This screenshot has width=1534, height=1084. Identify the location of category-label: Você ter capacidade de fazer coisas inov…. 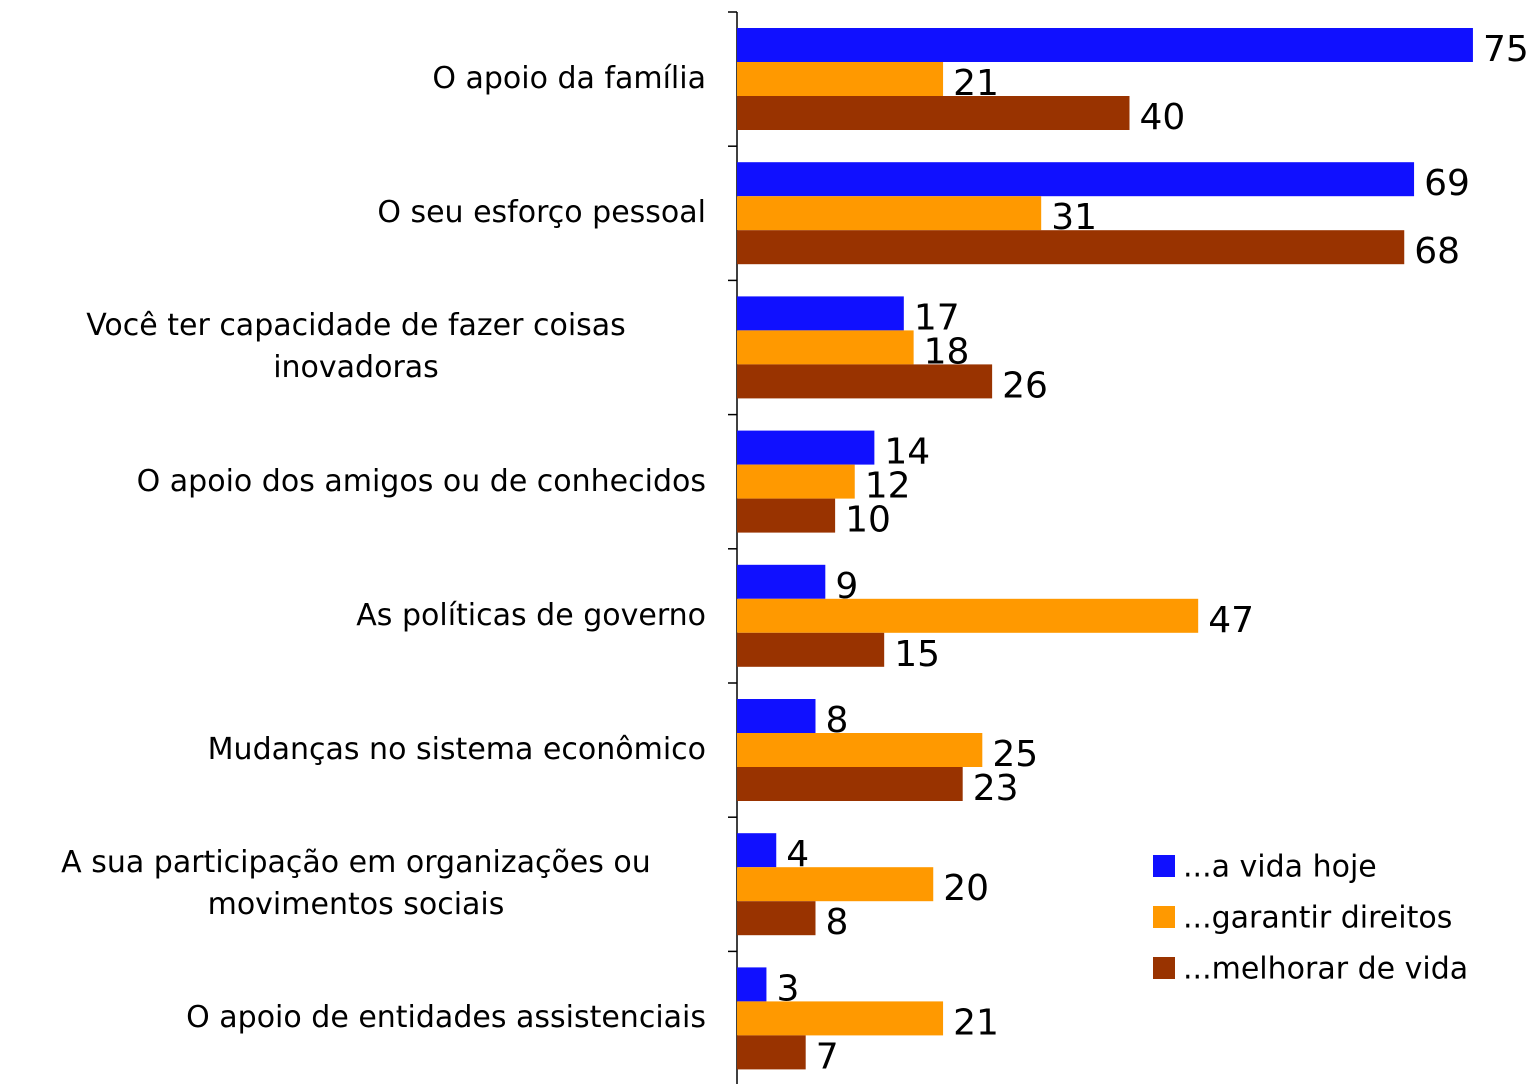
(356, 347).